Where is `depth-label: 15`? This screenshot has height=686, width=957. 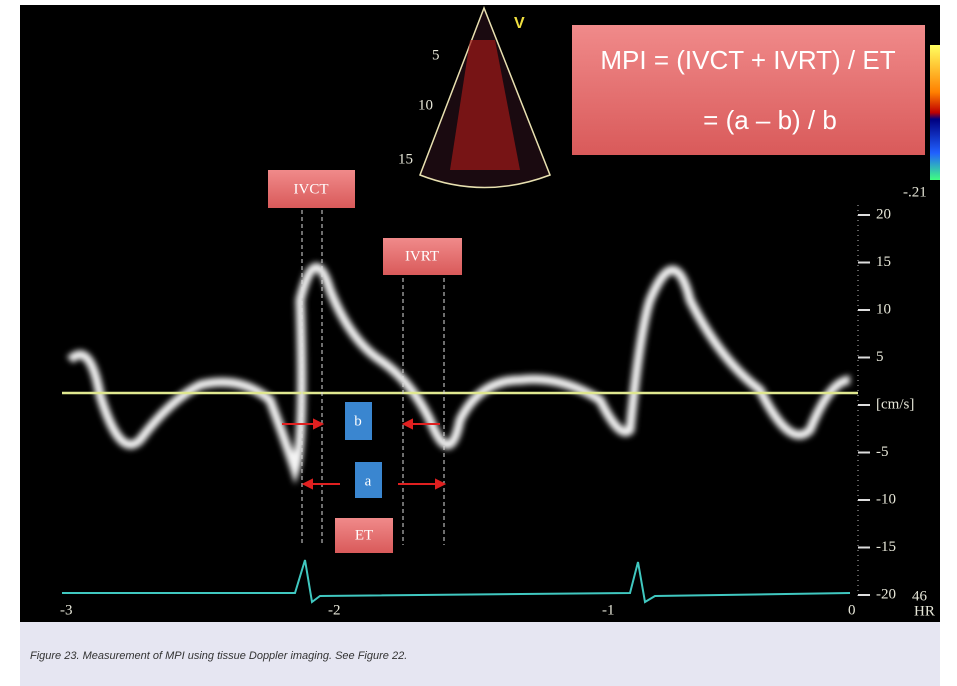
depth-label: 15 is located at coordinates (405, 159).